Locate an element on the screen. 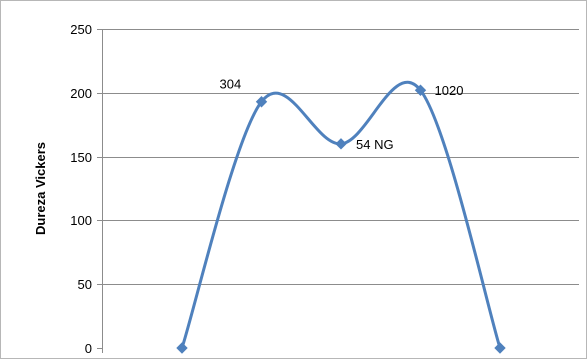 This screenshot has width=587, height=360. y-tick-label-200: 200 is located at coordinates (81, 93).